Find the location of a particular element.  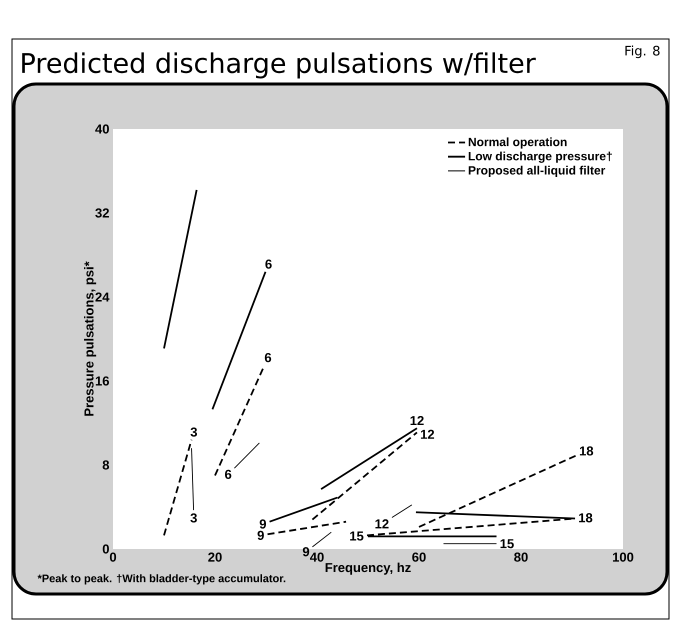

x-tick-label: 100 is located at coordinates (623, 557).